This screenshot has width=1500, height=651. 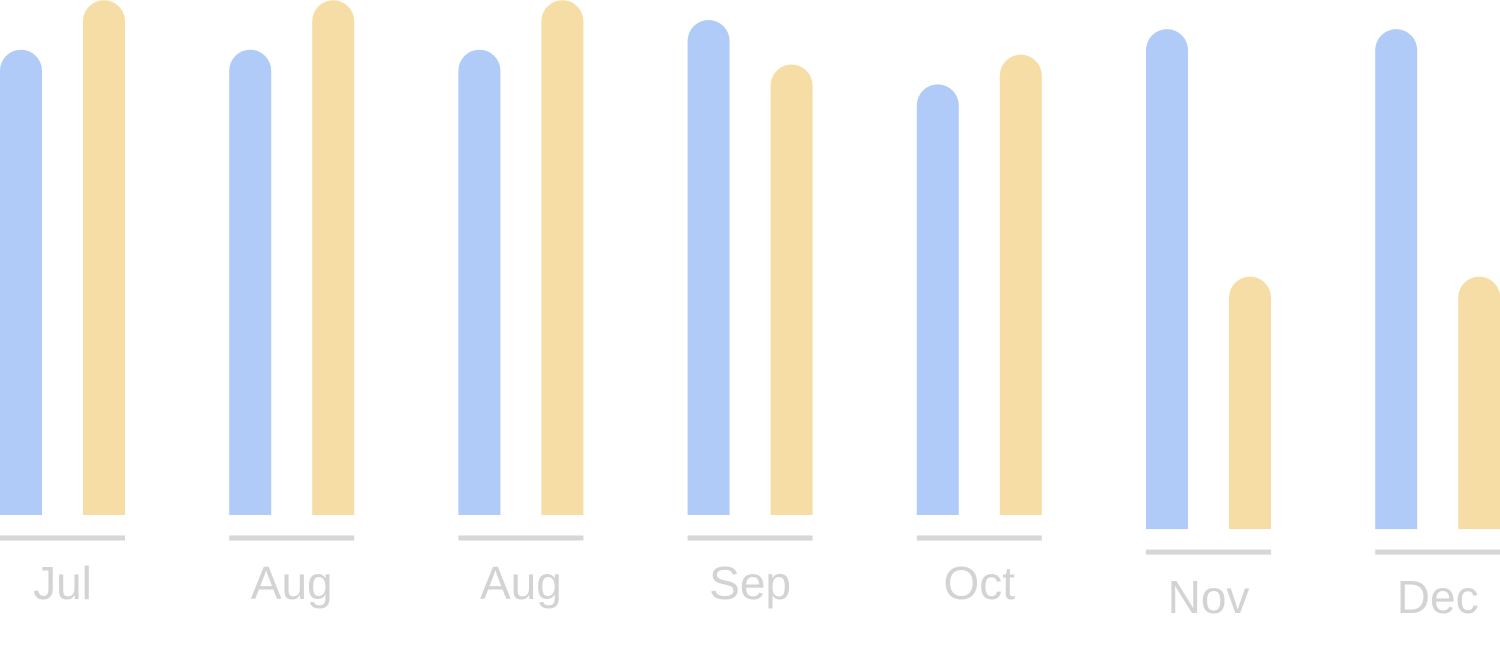 I want to click on labels-layer: Jul Aug Aug Sep Oct Nov Dec, so click(x=756, y=590).